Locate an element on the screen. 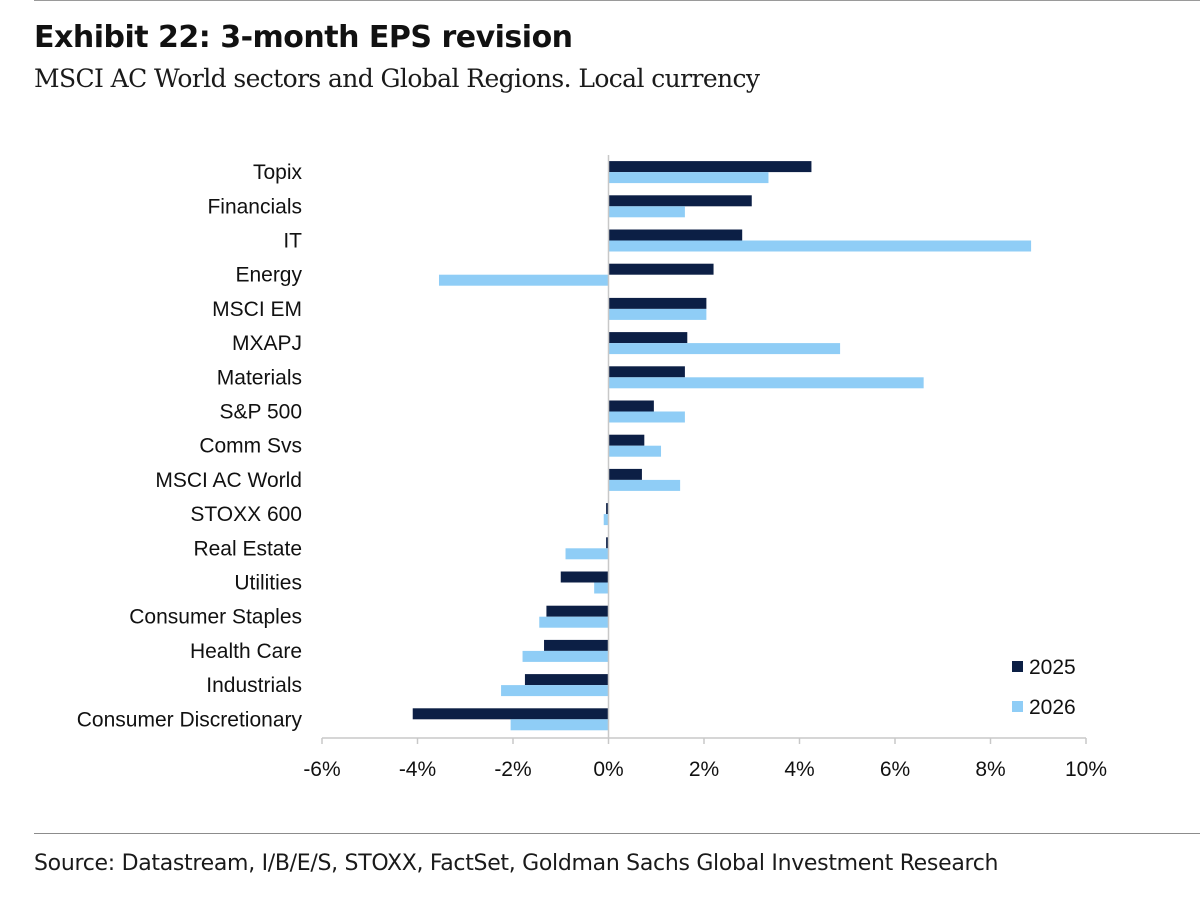 Image resolution: width=1200 pixels, height=907 pixels. x-tick-label-4: 4% is located at coordinates (799, 769).